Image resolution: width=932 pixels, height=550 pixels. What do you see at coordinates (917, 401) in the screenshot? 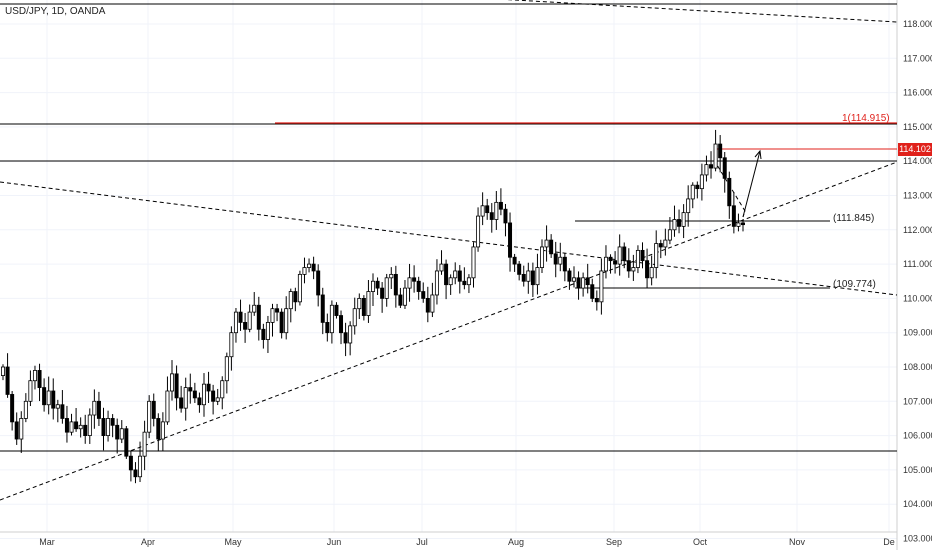
I see `y-tick-label: 107.000` at bounding box center [917, 401].